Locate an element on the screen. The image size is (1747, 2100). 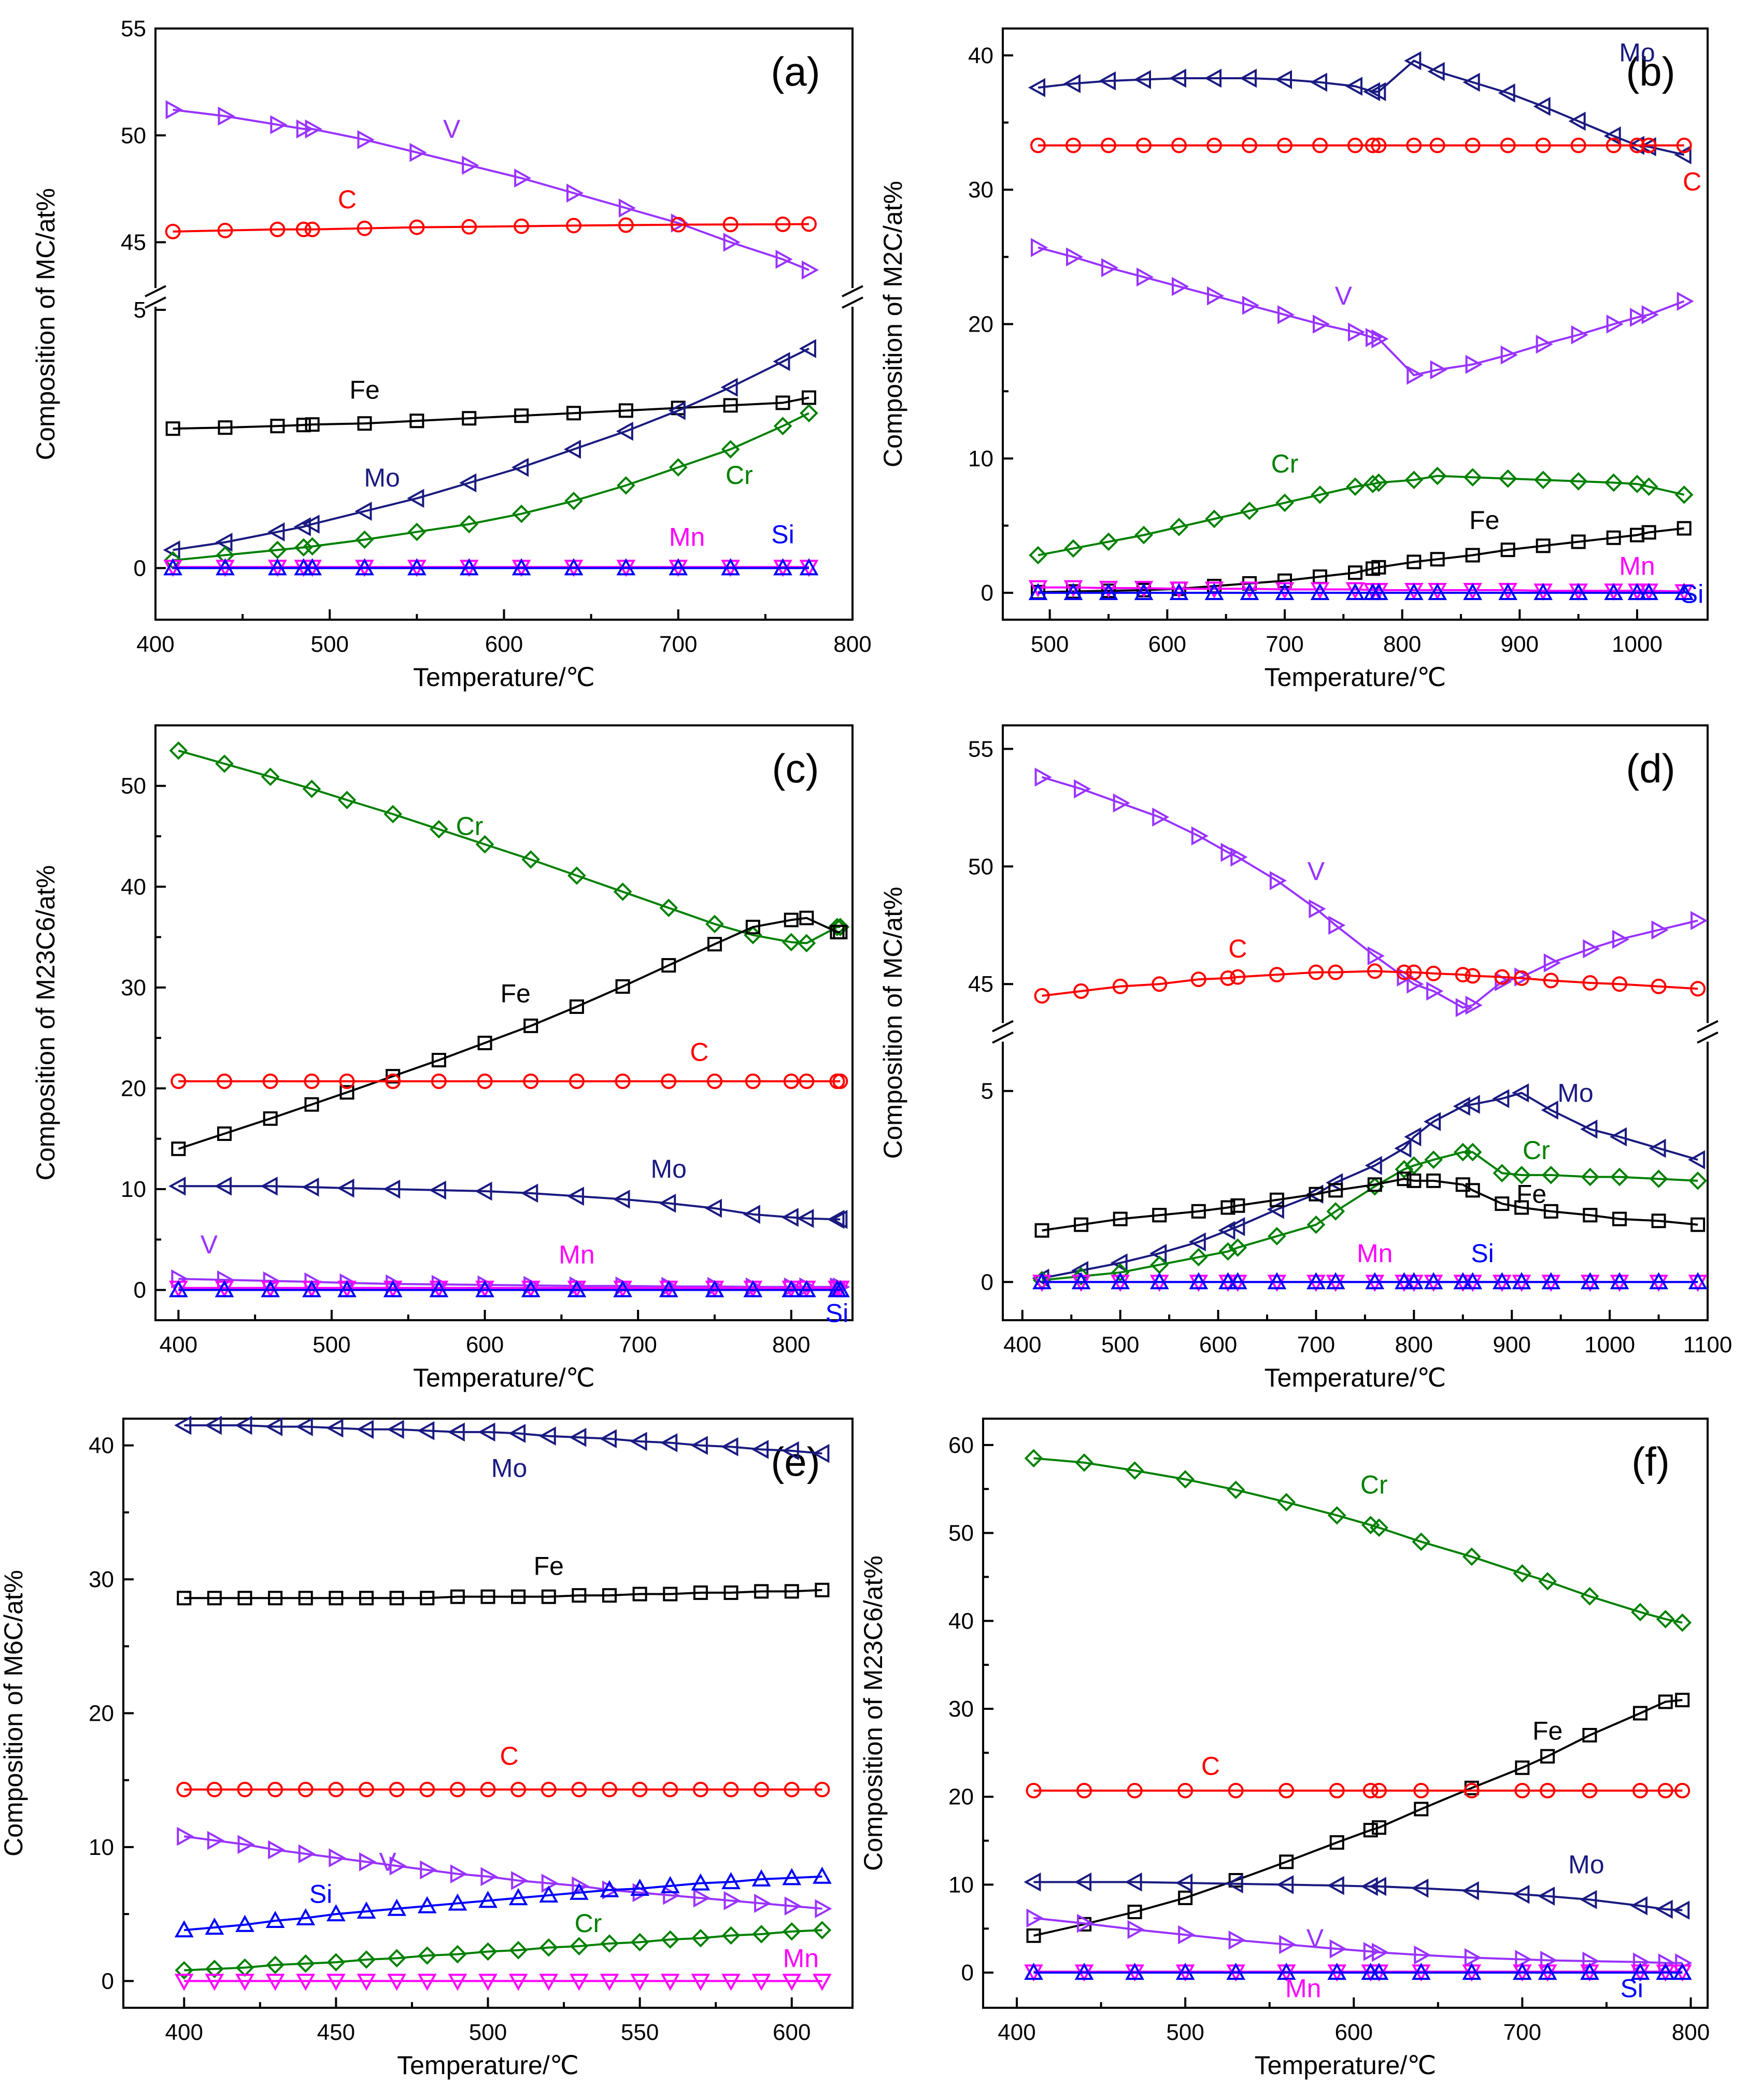
series-label-cr: Cr is located at coordinates (739, 475).